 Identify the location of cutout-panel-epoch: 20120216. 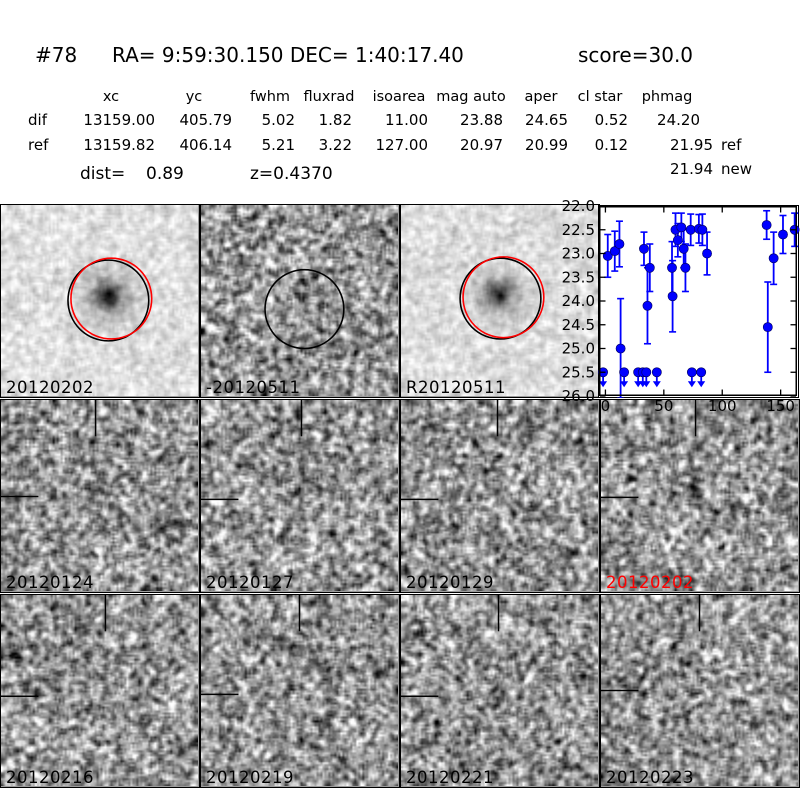
(100, 691).